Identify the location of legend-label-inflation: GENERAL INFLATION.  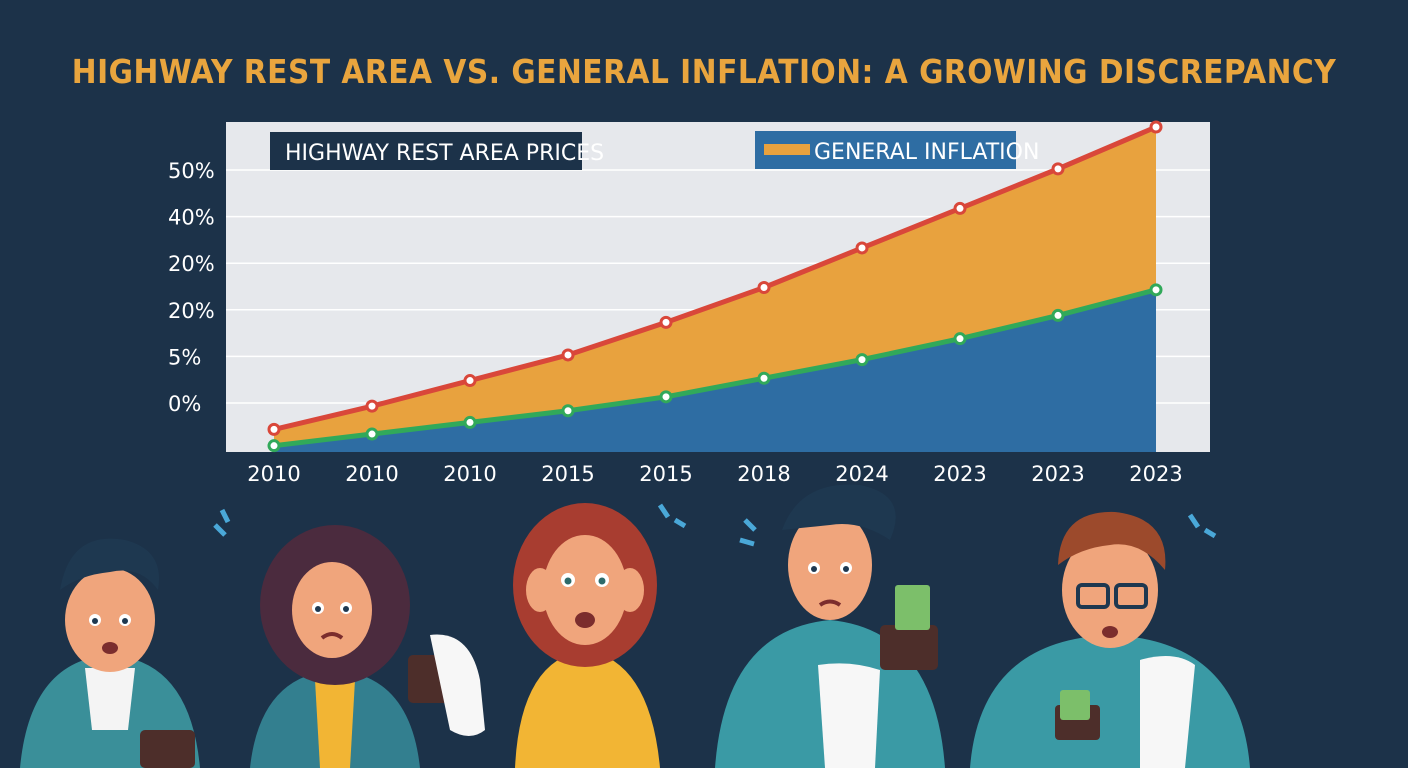
(926, 152).